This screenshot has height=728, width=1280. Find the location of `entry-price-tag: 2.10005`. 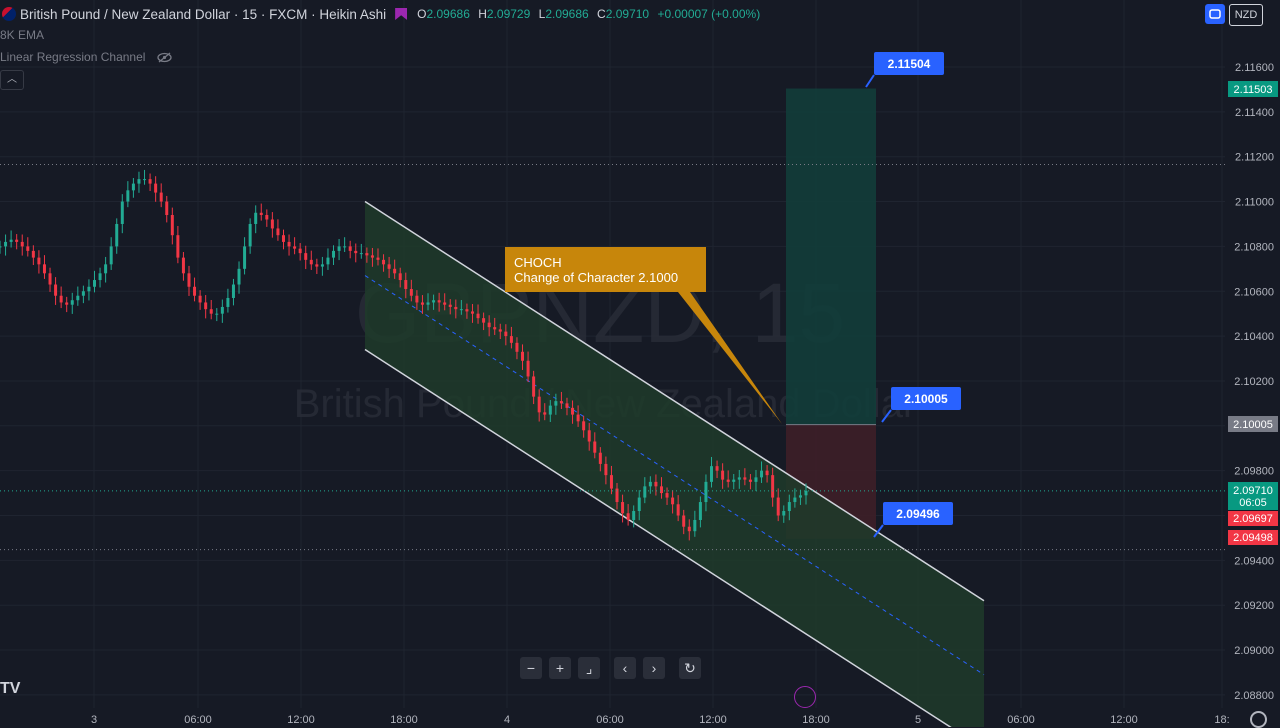

entry-price-tag: 2.10005 is located at coordinates (926, 399).